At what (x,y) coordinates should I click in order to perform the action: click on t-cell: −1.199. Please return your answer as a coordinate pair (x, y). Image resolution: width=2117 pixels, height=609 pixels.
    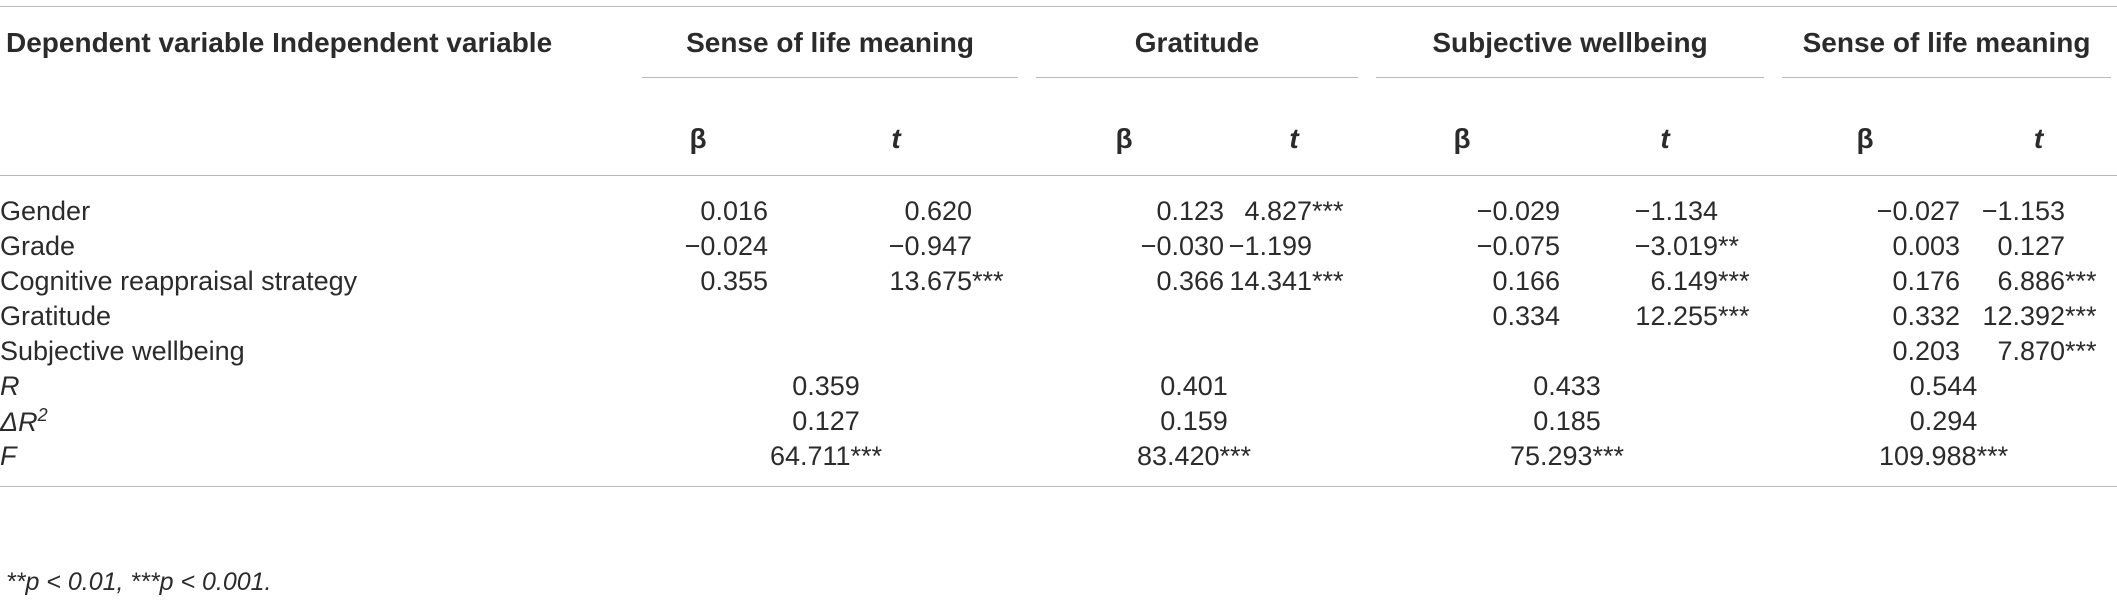
    Looking at the image, I should click on (1294, 246).